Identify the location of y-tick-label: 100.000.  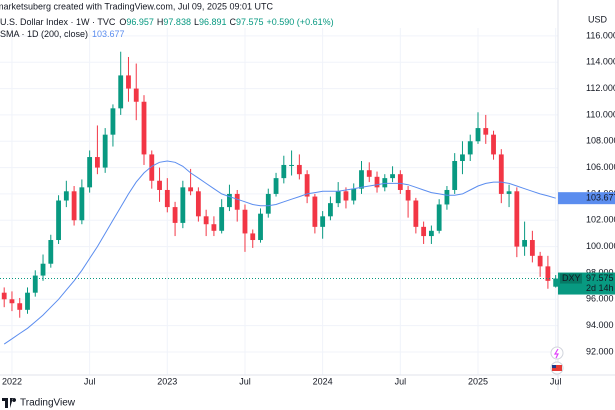
(600, 246).